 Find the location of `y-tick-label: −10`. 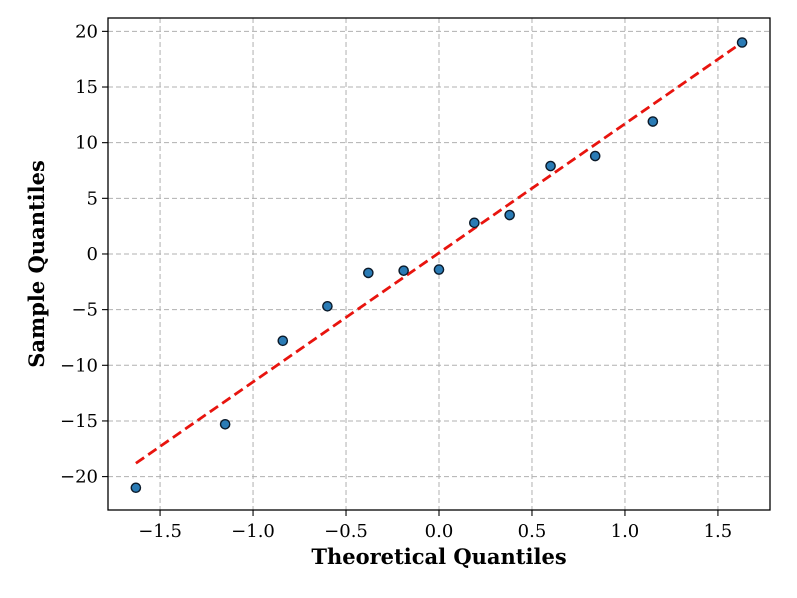

y-tick-label: −10 is located at coordinates (79, 365).